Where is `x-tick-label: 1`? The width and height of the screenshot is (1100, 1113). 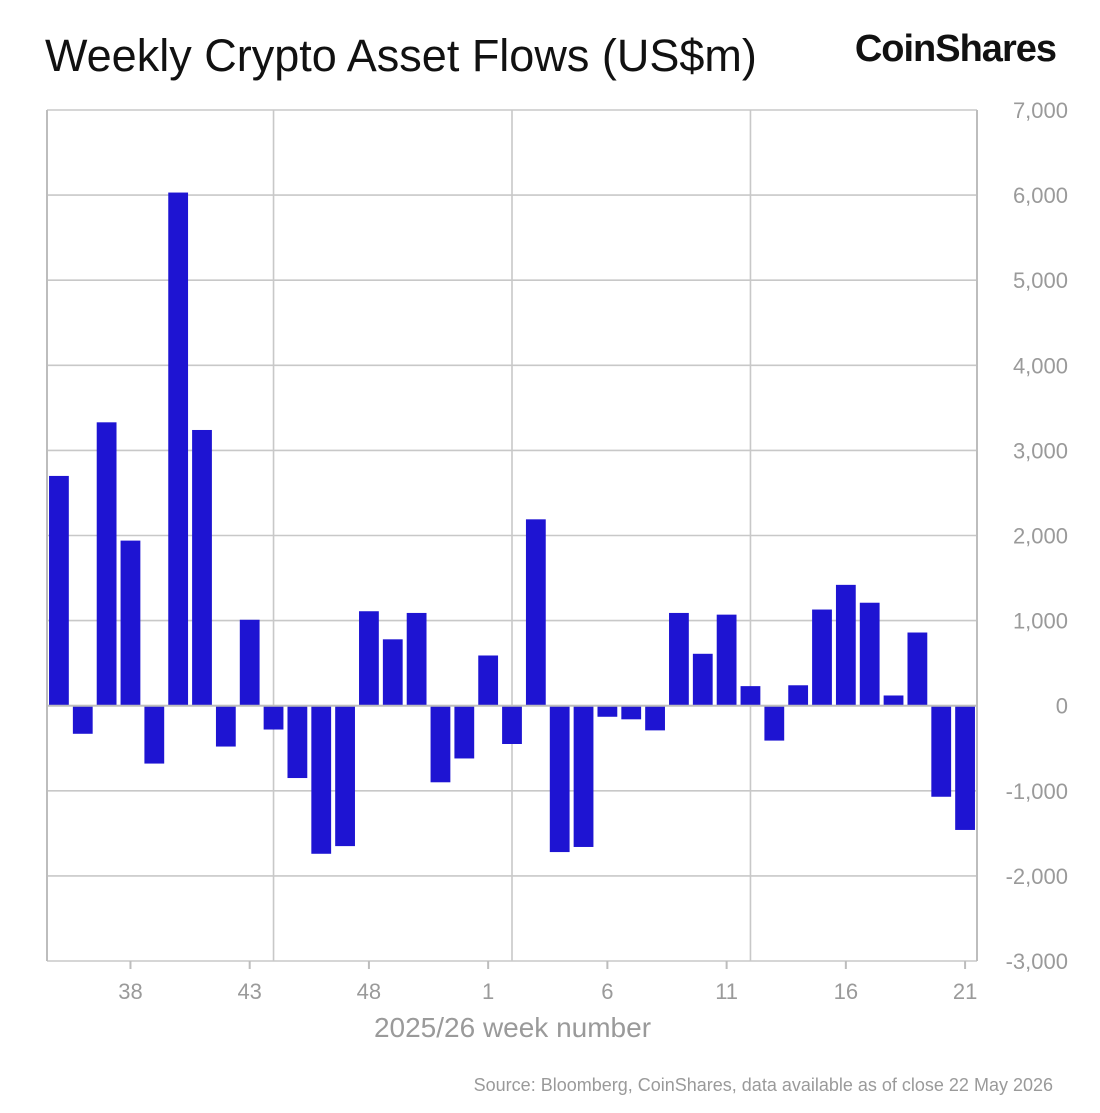 x-tick-label: 1 is located at coordinates (488, 991).